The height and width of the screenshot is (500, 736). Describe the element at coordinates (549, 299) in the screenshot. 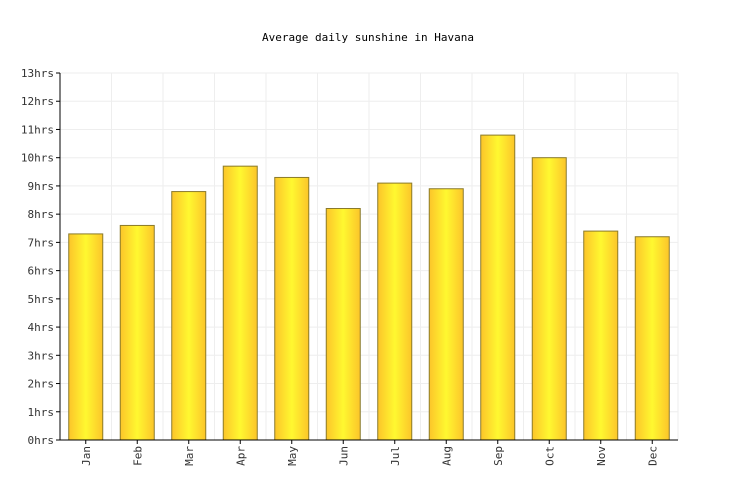

I see `bar-oct` at that location.